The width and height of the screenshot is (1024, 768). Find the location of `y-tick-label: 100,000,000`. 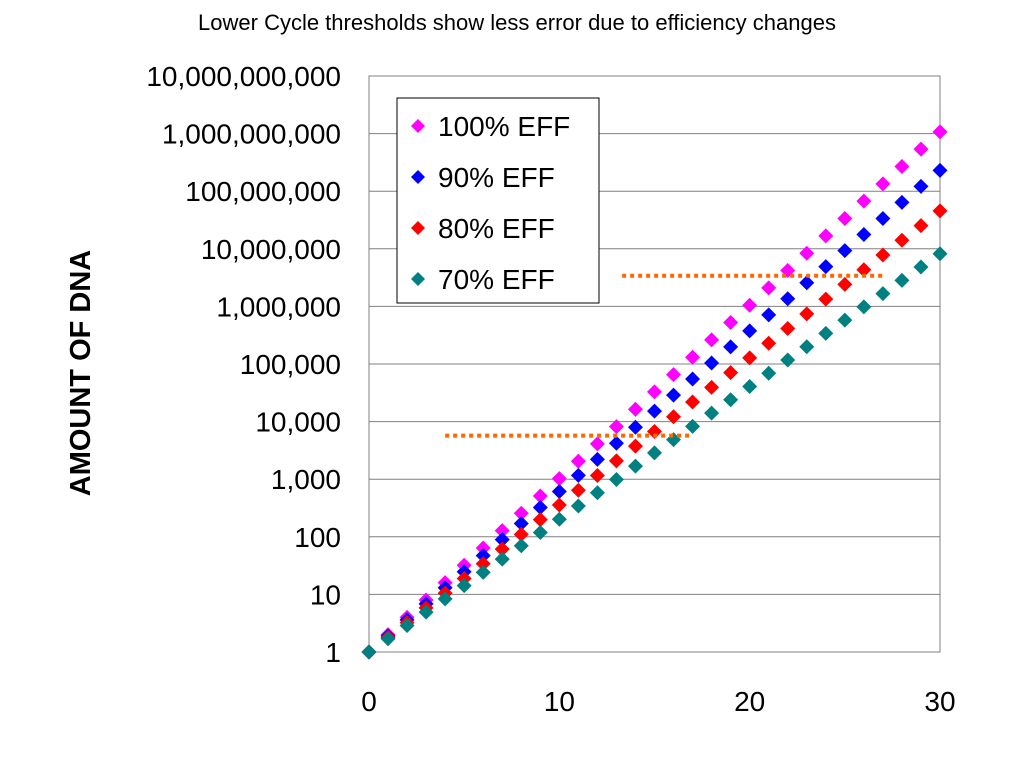

y-tick-label: 100,000,000 is located at coordinates (263, 191).